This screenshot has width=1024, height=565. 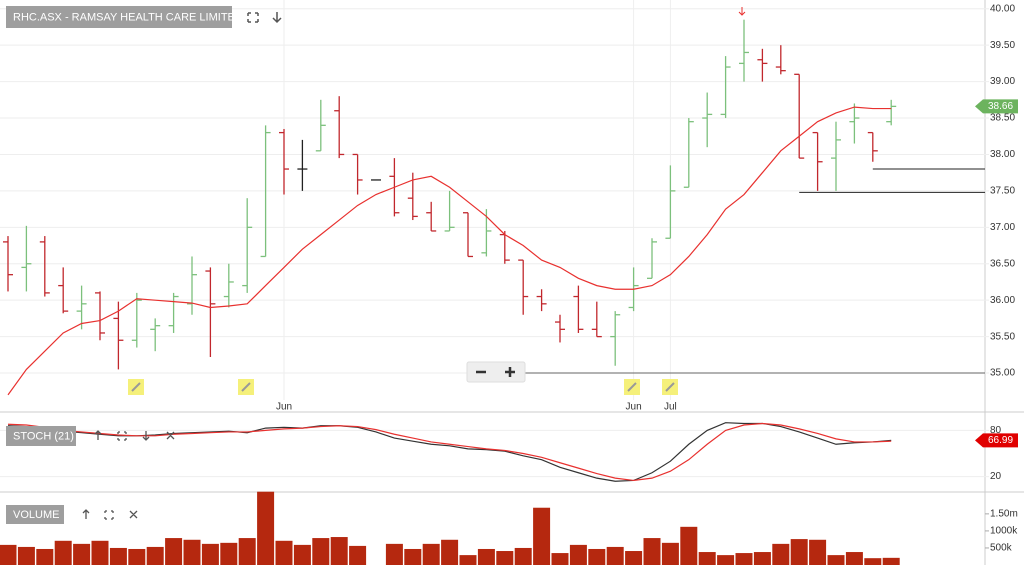 What do you see at coordinates (1002, 8) in the screenshot?
I see `y-tick-label: 40.00` at bounding box center [1002, 8].